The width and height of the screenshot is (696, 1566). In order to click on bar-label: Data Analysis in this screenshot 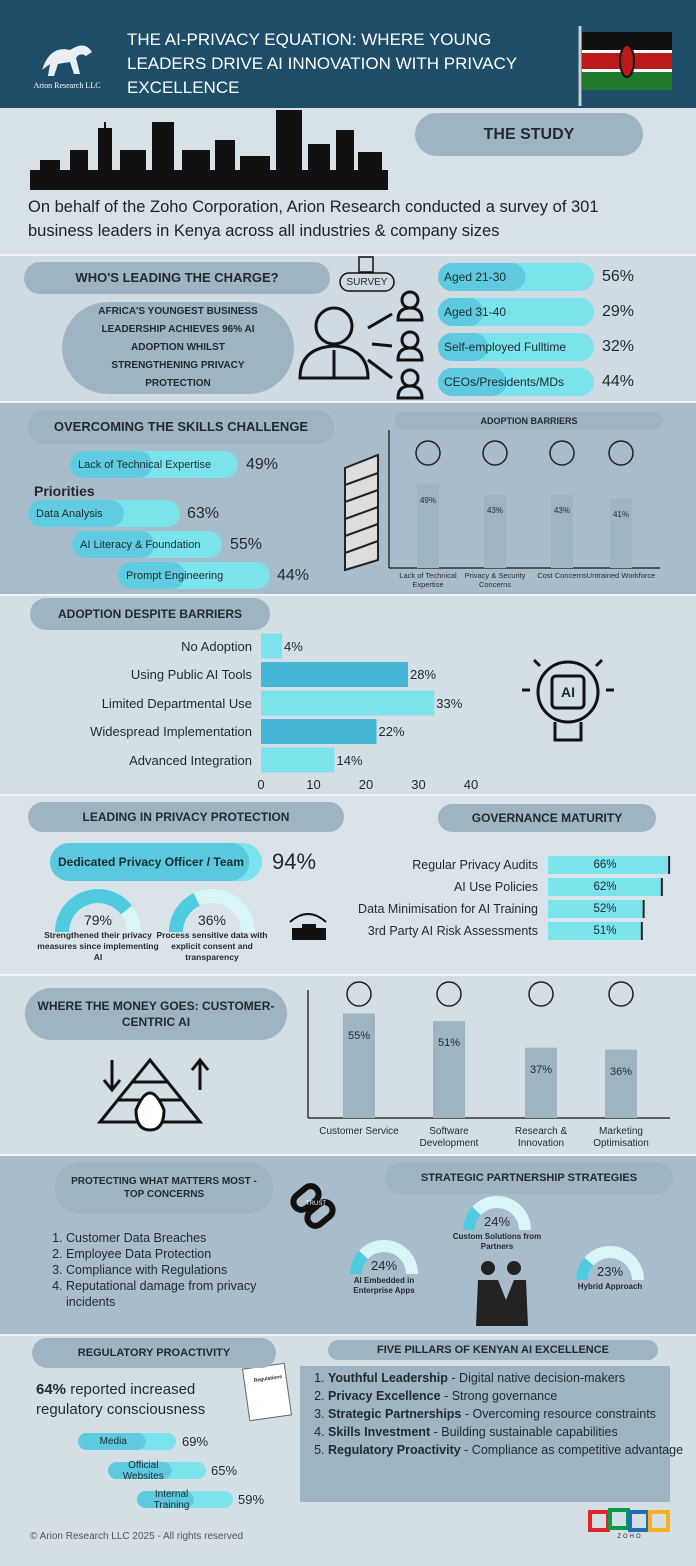, I will do `click(69, 513)`.